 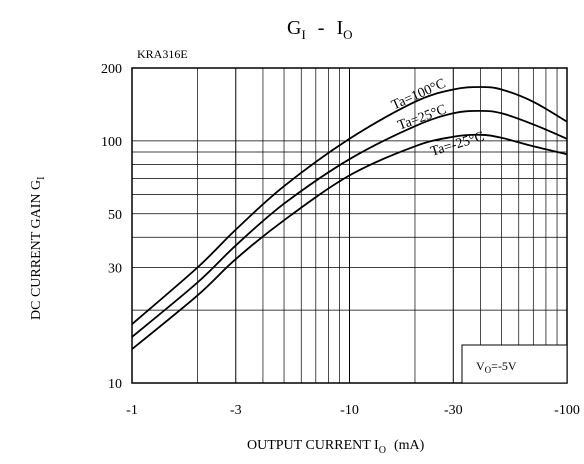 What do you see at coordinates (496, 367) in the screenshot?
I see `condition-label: VO=-5V` at bounding box center [496, 367].